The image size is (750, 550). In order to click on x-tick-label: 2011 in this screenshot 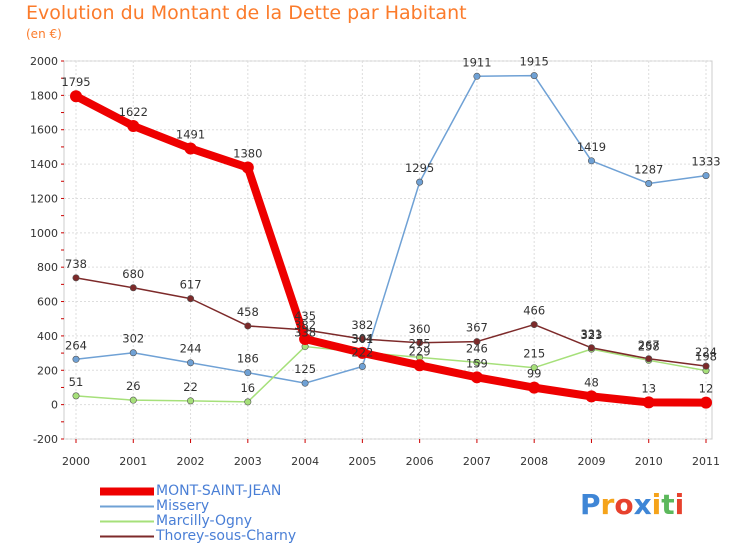, I will do `click(706, 461)`.